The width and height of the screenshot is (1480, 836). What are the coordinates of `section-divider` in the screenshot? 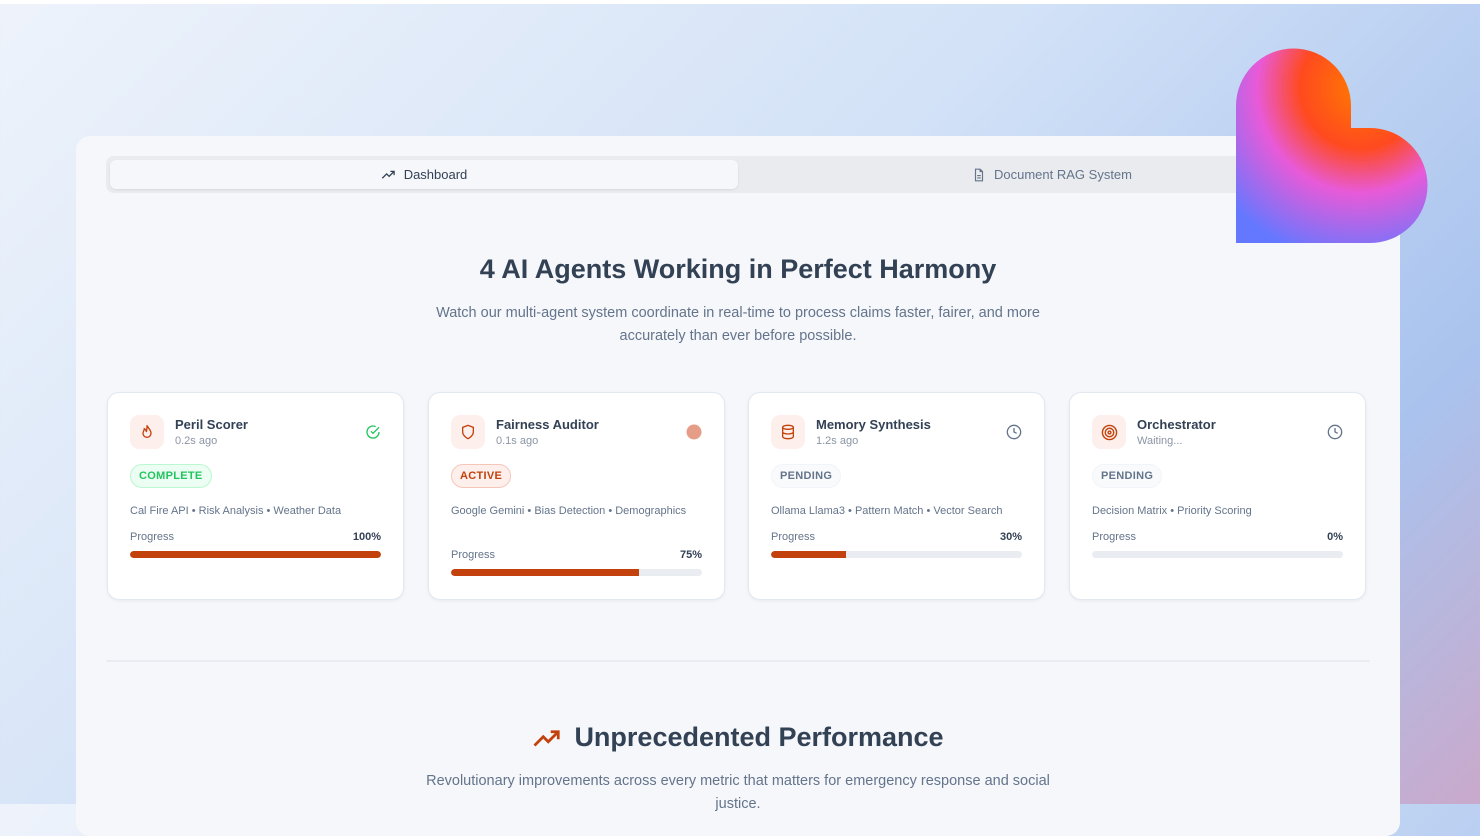 It's located at (738, 661).